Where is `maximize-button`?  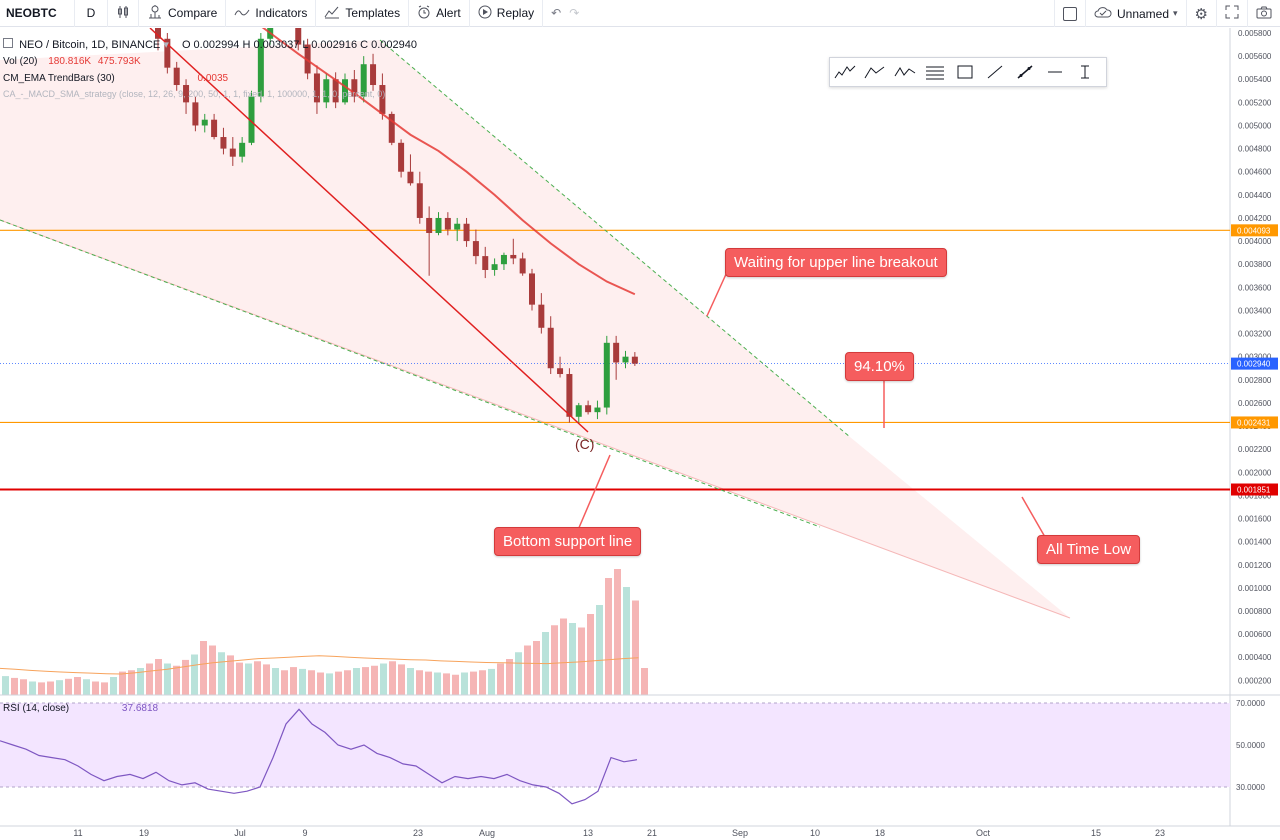 maximize-button is located at coordinates (1231, 13).